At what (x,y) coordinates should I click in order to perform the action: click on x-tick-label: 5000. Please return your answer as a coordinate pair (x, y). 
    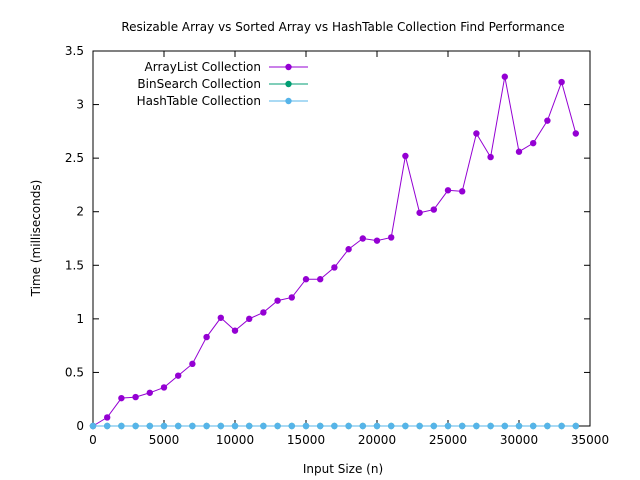
    Looking at the image, I should click on (164, 440).